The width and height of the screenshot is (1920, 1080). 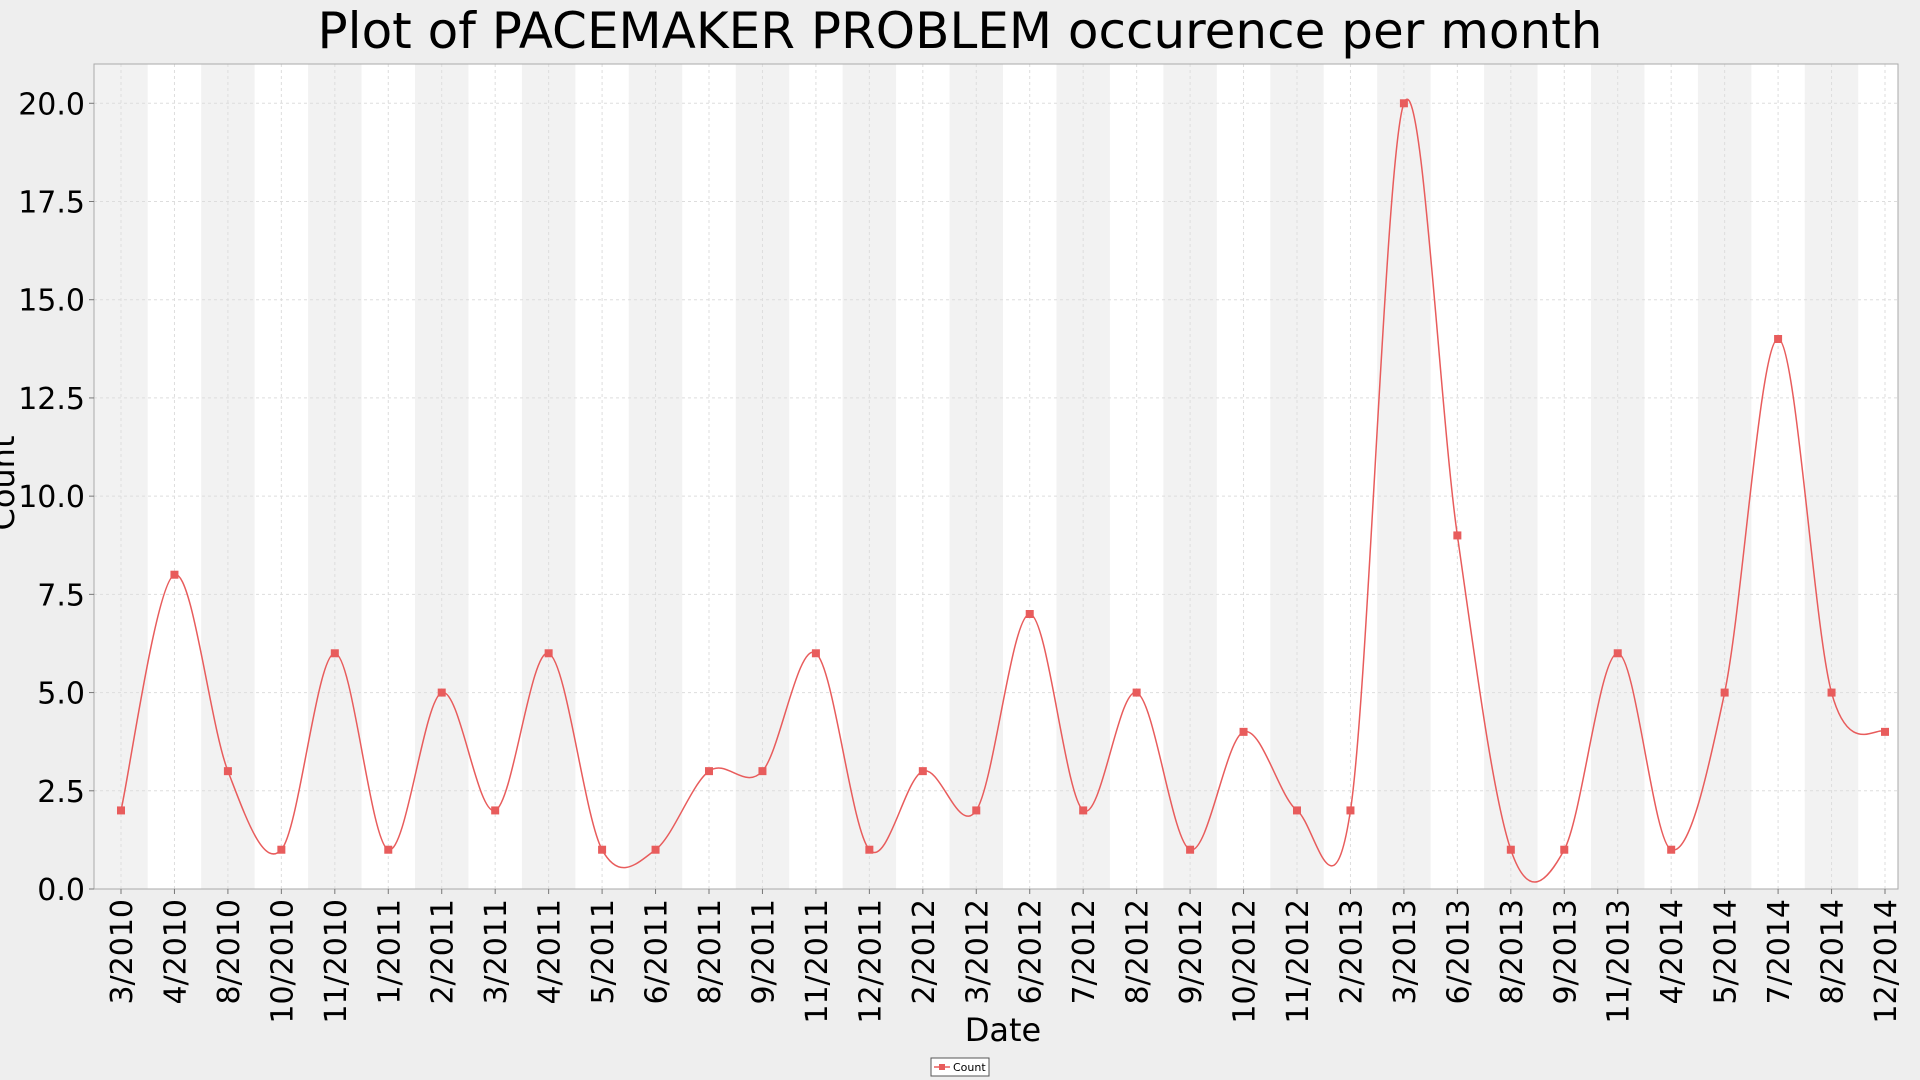 I want to click on x-tick-label: 3/2013, so click(x=1405, y=952).